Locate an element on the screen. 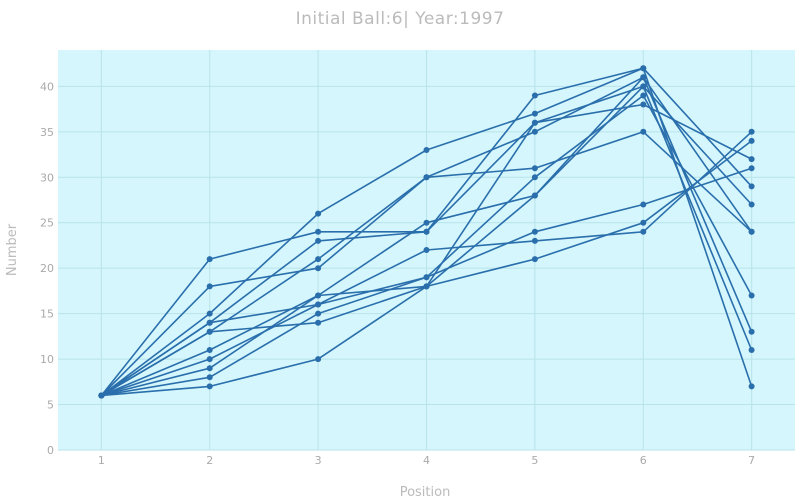  y-tick-label: 0 is located at coordinates (50, 450).